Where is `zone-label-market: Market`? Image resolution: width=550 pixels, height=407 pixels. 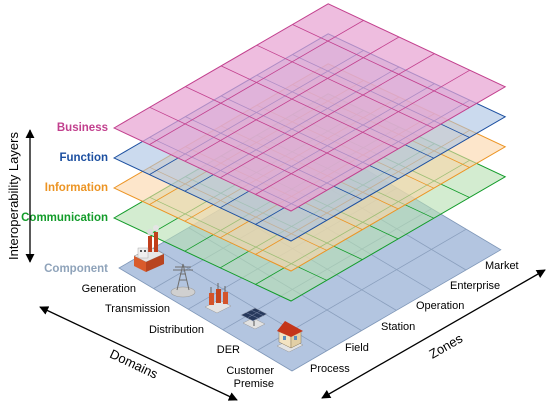 zone-label-market: Market is located at coordinates (502, 266).